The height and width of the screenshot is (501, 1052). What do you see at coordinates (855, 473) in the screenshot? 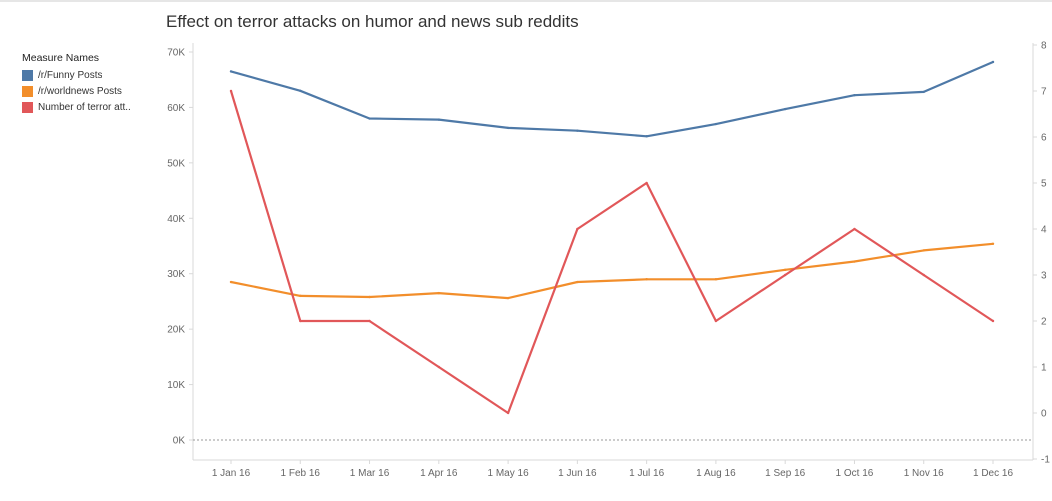
I see `x-tick-label: 1 Oct 16` at bounding box center [855, 473].